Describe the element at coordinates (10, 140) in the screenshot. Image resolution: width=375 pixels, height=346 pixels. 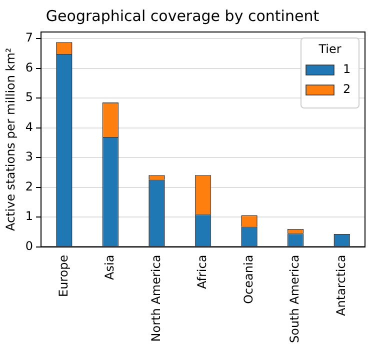
I see `y-axis-title: Active stations per million km²` at that location.